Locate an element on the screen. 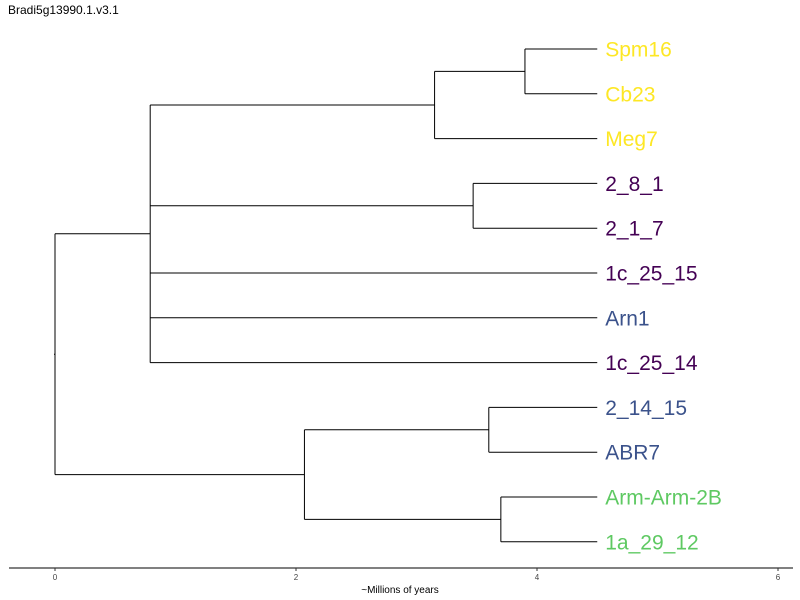  tree-title: Bradi5g13990.1.v3.1 is located at coordinates (63, 10).